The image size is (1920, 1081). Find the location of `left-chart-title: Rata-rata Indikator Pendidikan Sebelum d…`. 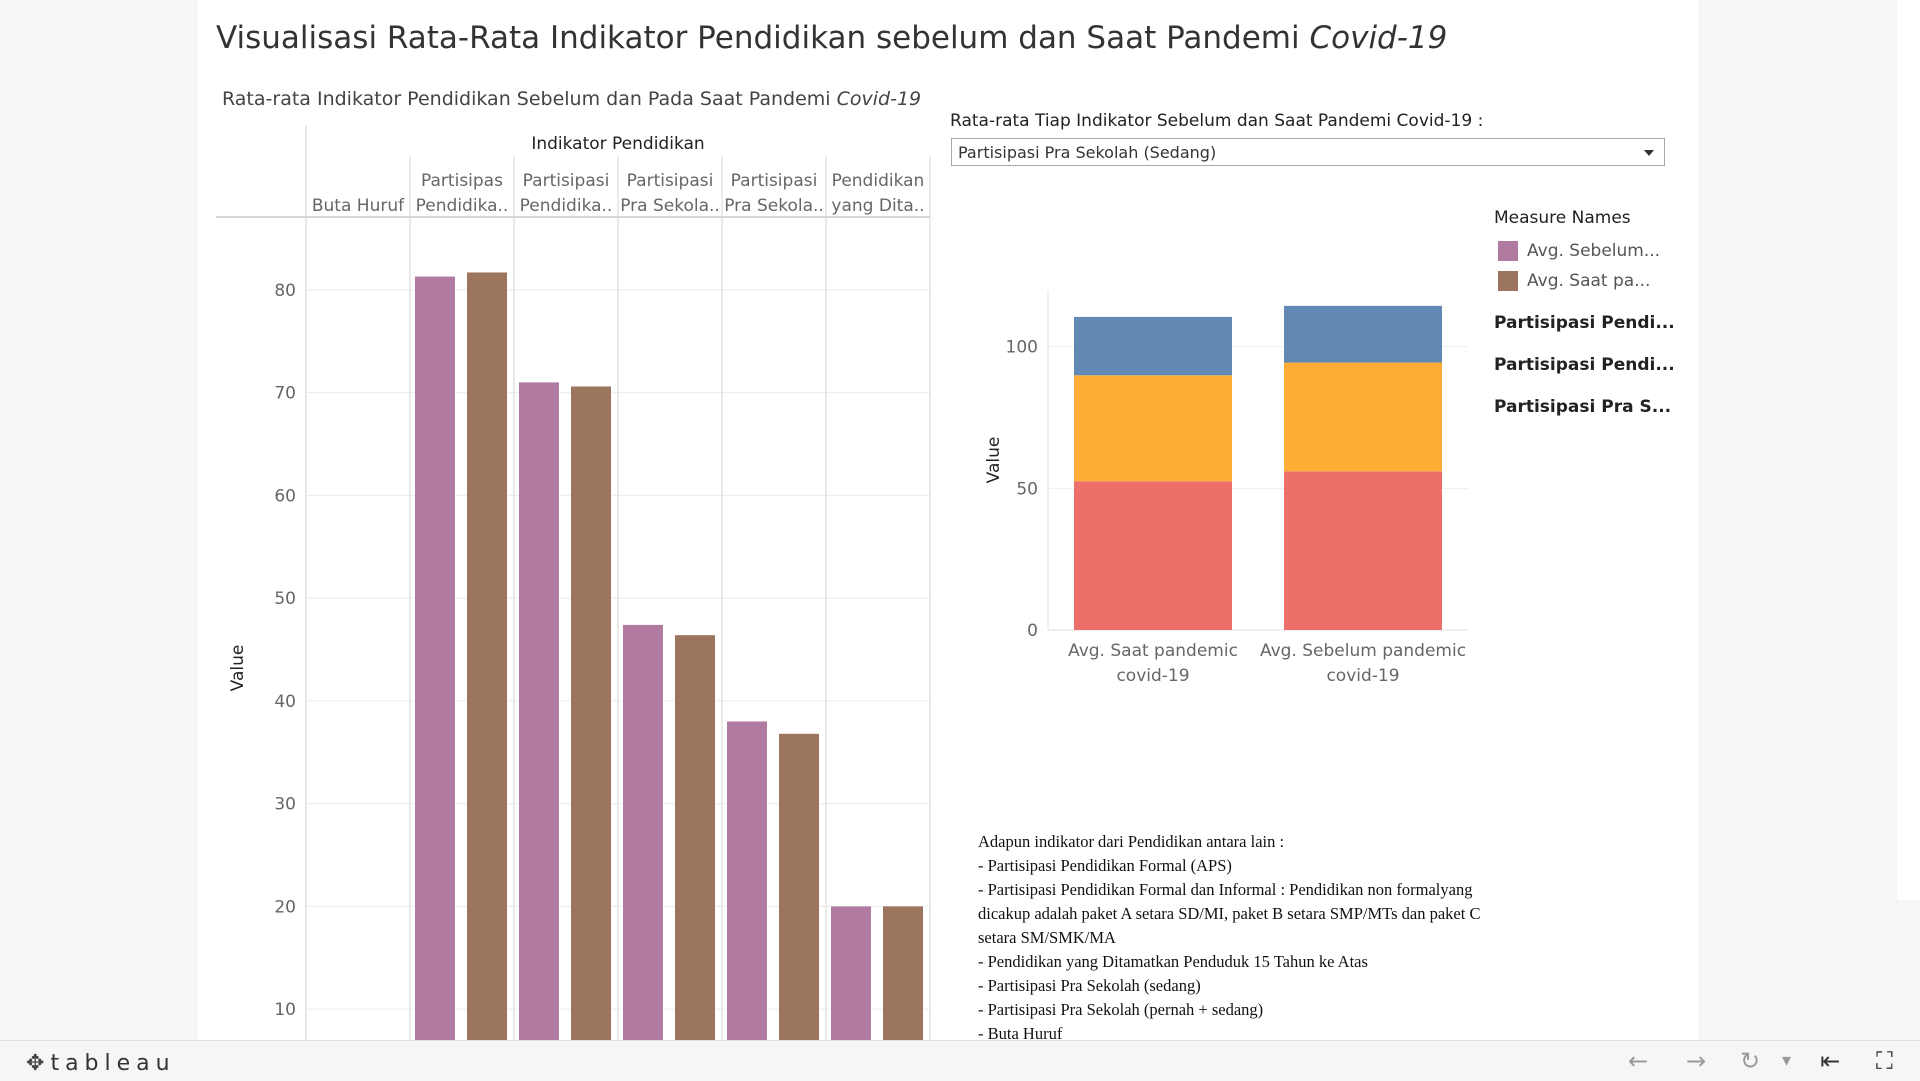

left-chart-title: Rata-rata Indikator Pendidikan Sebelum d… is located at coordinates (571, 99).